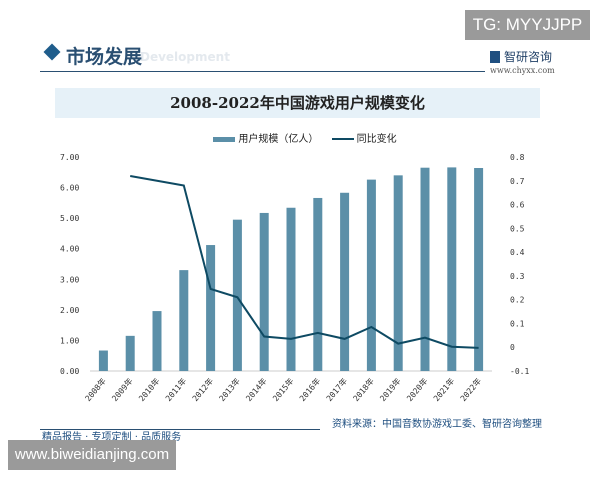 This screenshot has height=480, width=600. Describe the element at coordinates (517, 252) in the screenshot. I see `y-right-tick: 0.4` at that location.